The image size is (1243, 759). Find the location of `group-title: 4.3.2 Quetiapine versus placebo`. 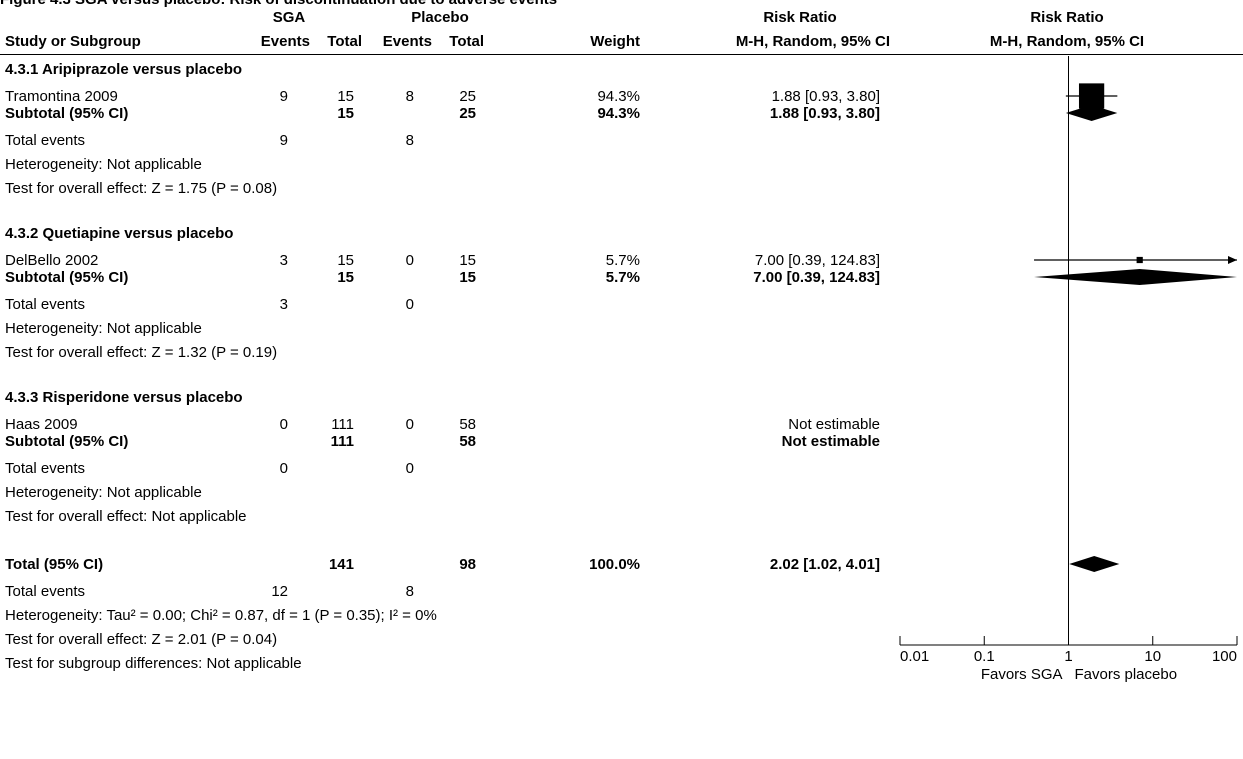

group-title: 4.3.2 Quetiapine versus placebo is located at coordinates (119, 233).